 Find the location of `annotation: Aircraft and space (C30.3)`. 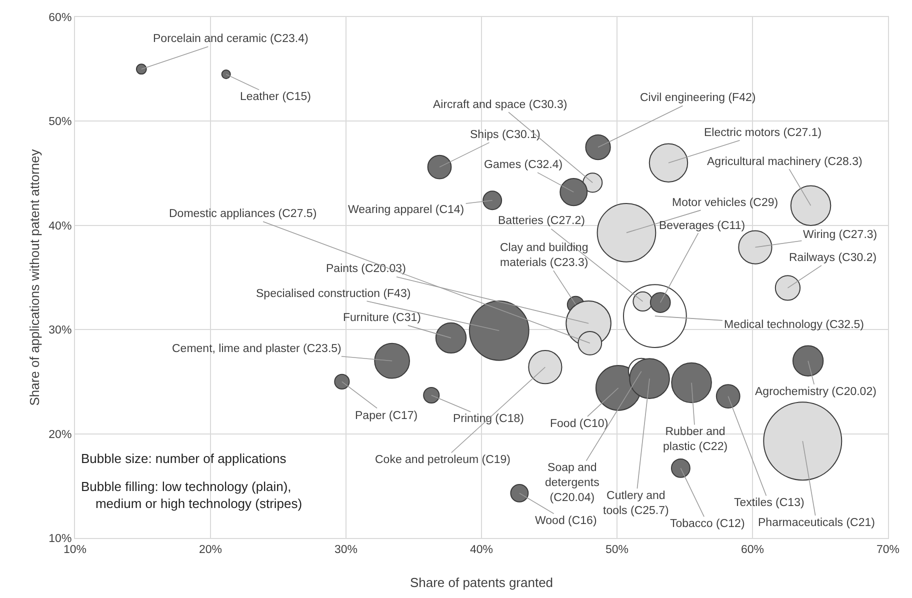

annotation: Aircraft and space (C30.3) is located at coordinates (500, 105).